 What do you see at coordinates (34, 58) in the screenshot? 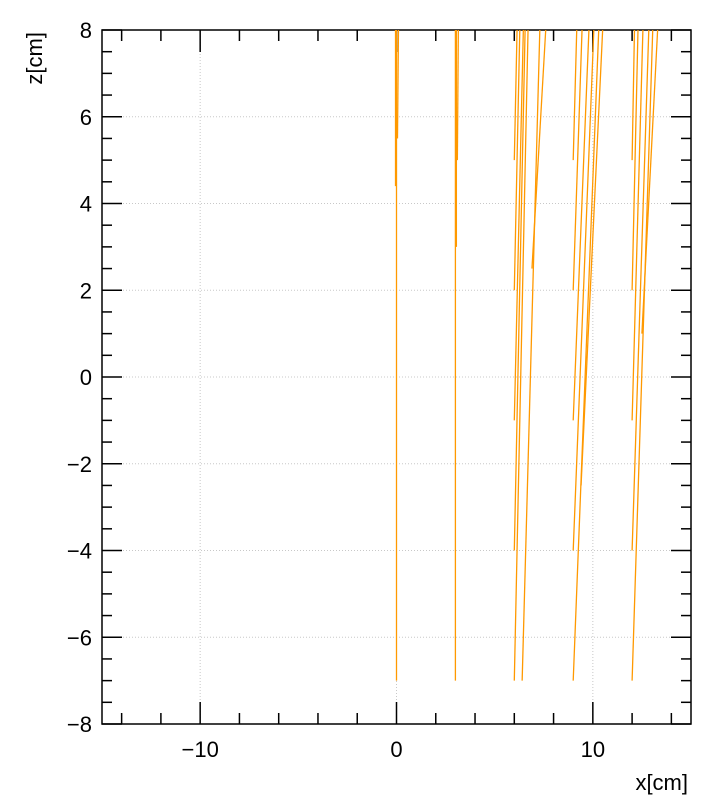
I see `y-axis-title: z[cm]` at bounding box center [34, 58].